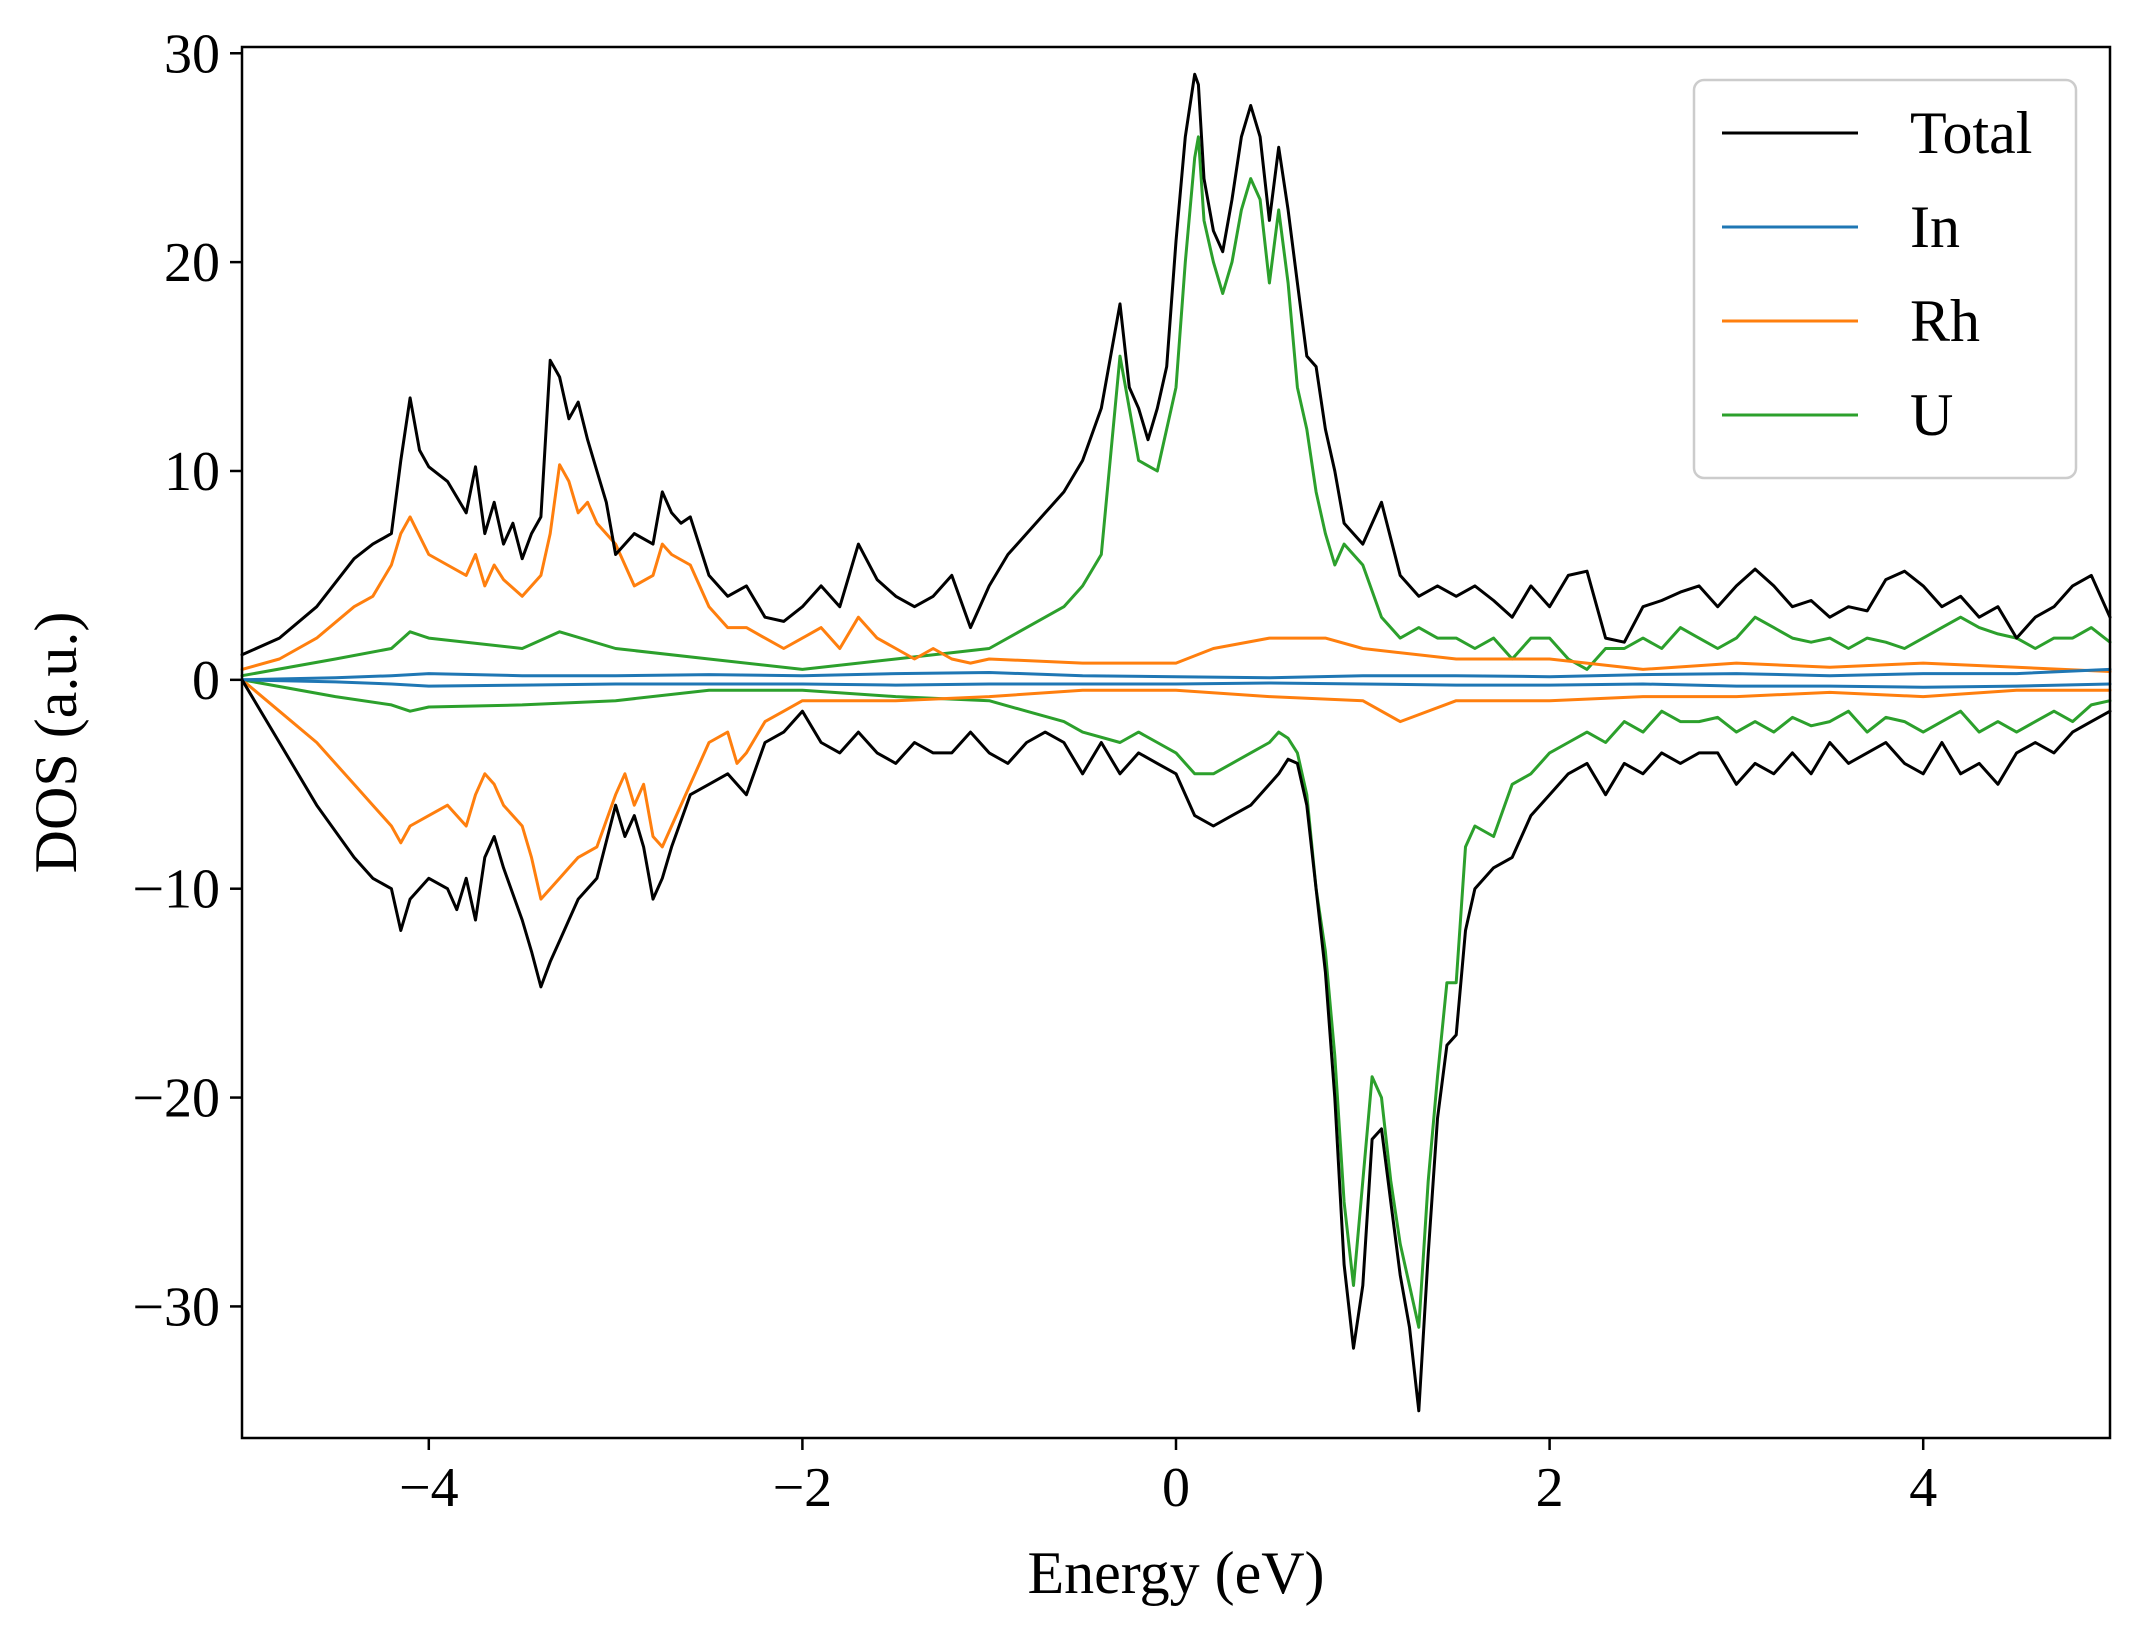 This screenshot has height=1630, width=2134. Describe the element at coordinates (1971, 133) in the screenshot. I see `legend-label-total: Total` at that location.